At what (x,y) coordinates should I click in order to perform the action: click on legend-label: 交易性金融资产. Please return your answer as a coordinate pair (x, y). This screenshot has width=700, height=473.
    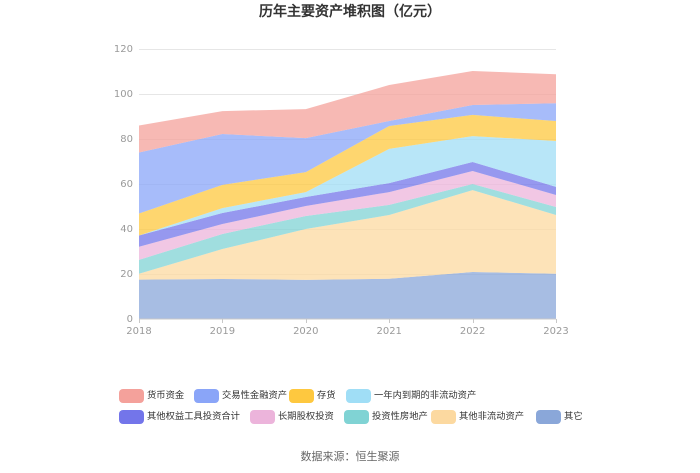
    Looking at the image, I should click on (255, 395).